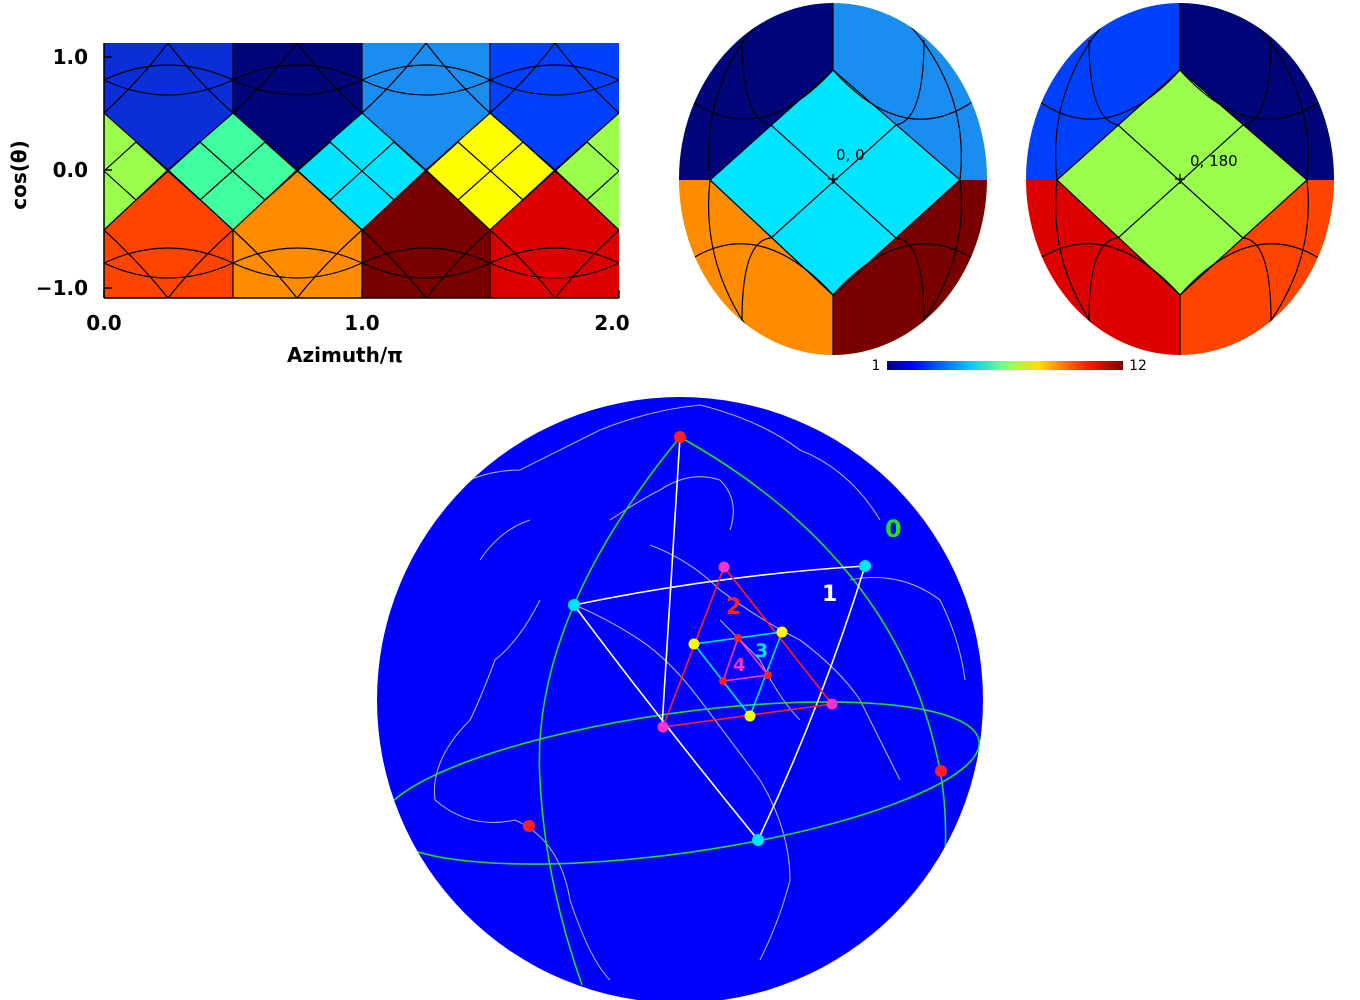 The image size is (1360, 1000). Describe the element at coordinates (876, 366) in the screenshot. I see `colorbar-min: 1` at that location.